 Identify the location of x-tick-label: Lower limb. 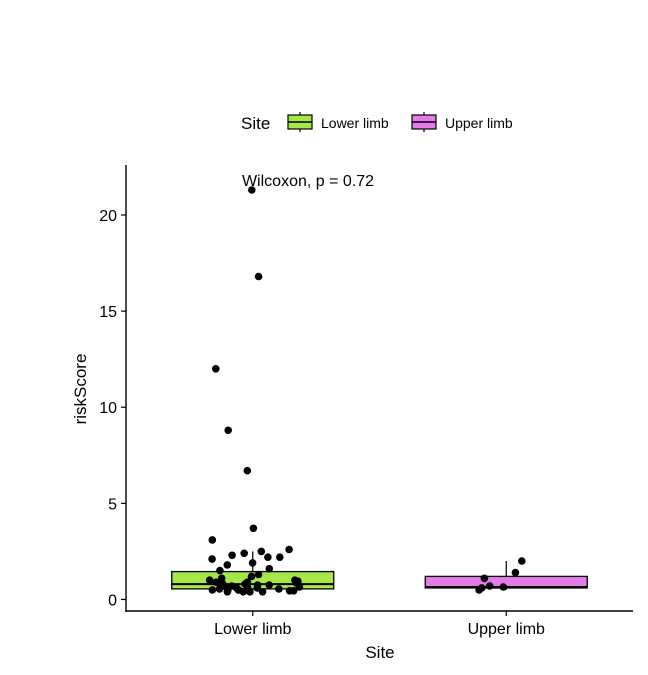
(252, 629).